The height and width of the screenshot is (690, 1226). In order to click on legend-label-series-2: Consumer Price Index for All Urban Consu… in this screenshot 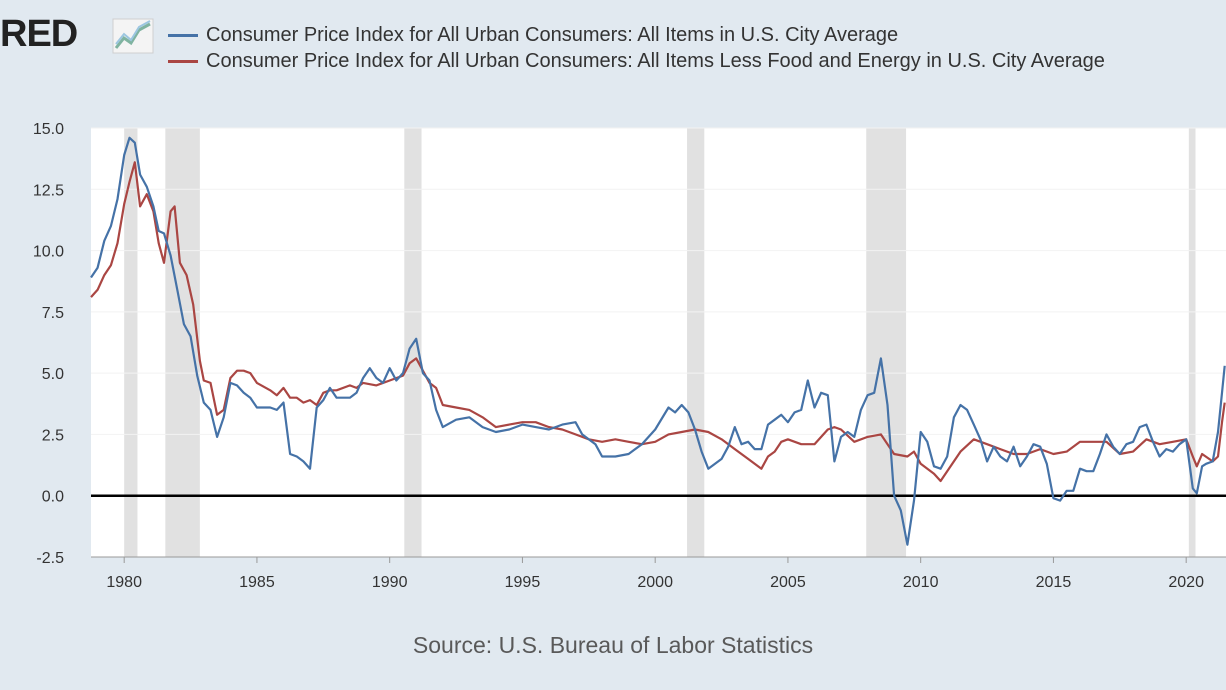, I will do `click(655, 61)`.